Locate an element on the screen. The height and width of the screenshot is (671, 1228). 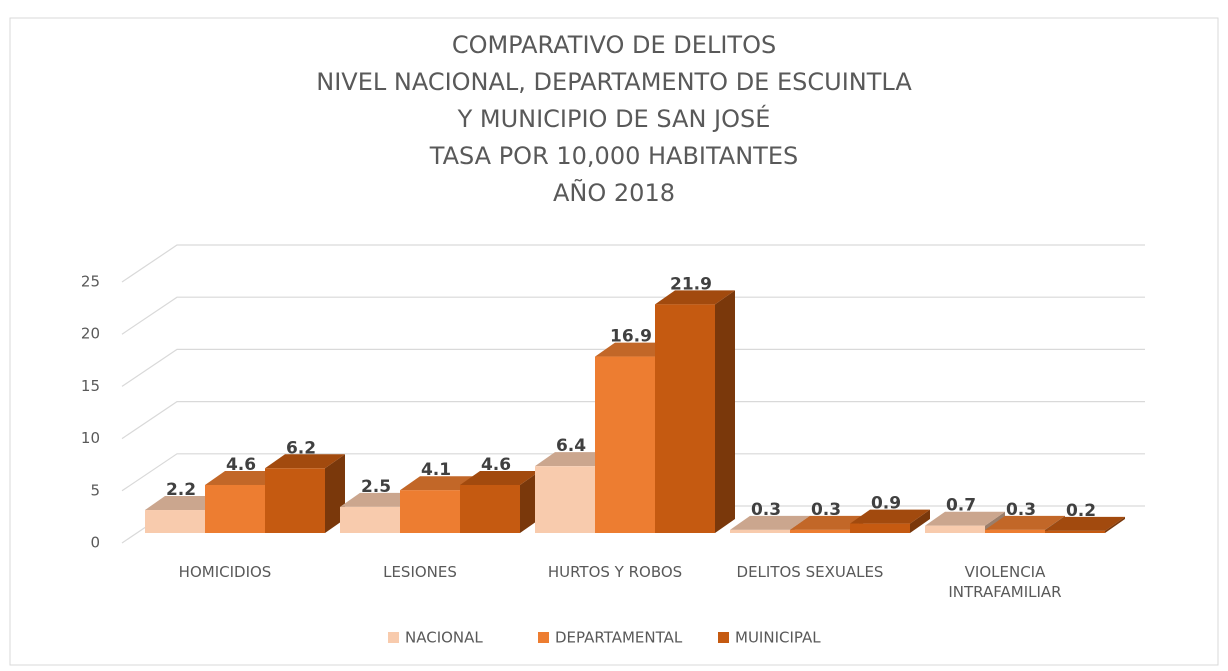
data-label: 0.7 is located at coordinates (961, 506).